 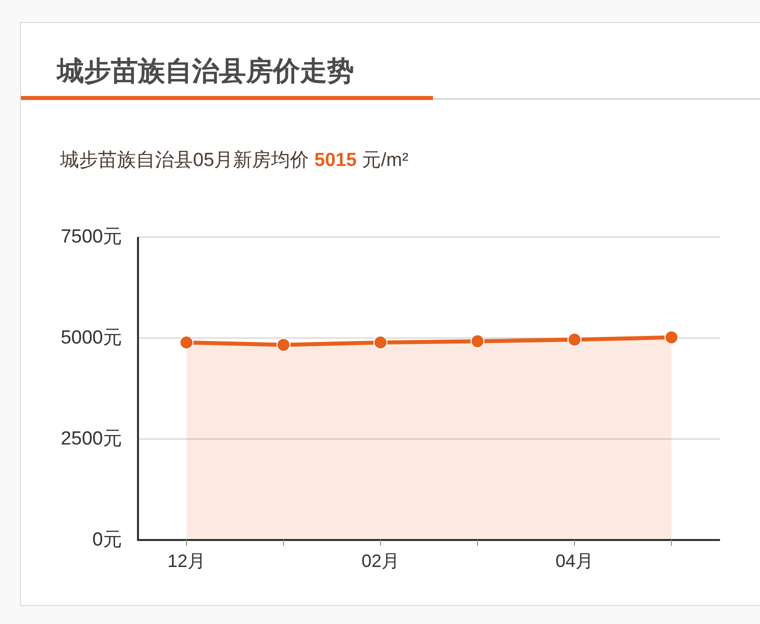 What do you see at coordinates (91, 439) in the screenshot?
I see `y-tick-label: 2500元` at bounding box center [91, 439].